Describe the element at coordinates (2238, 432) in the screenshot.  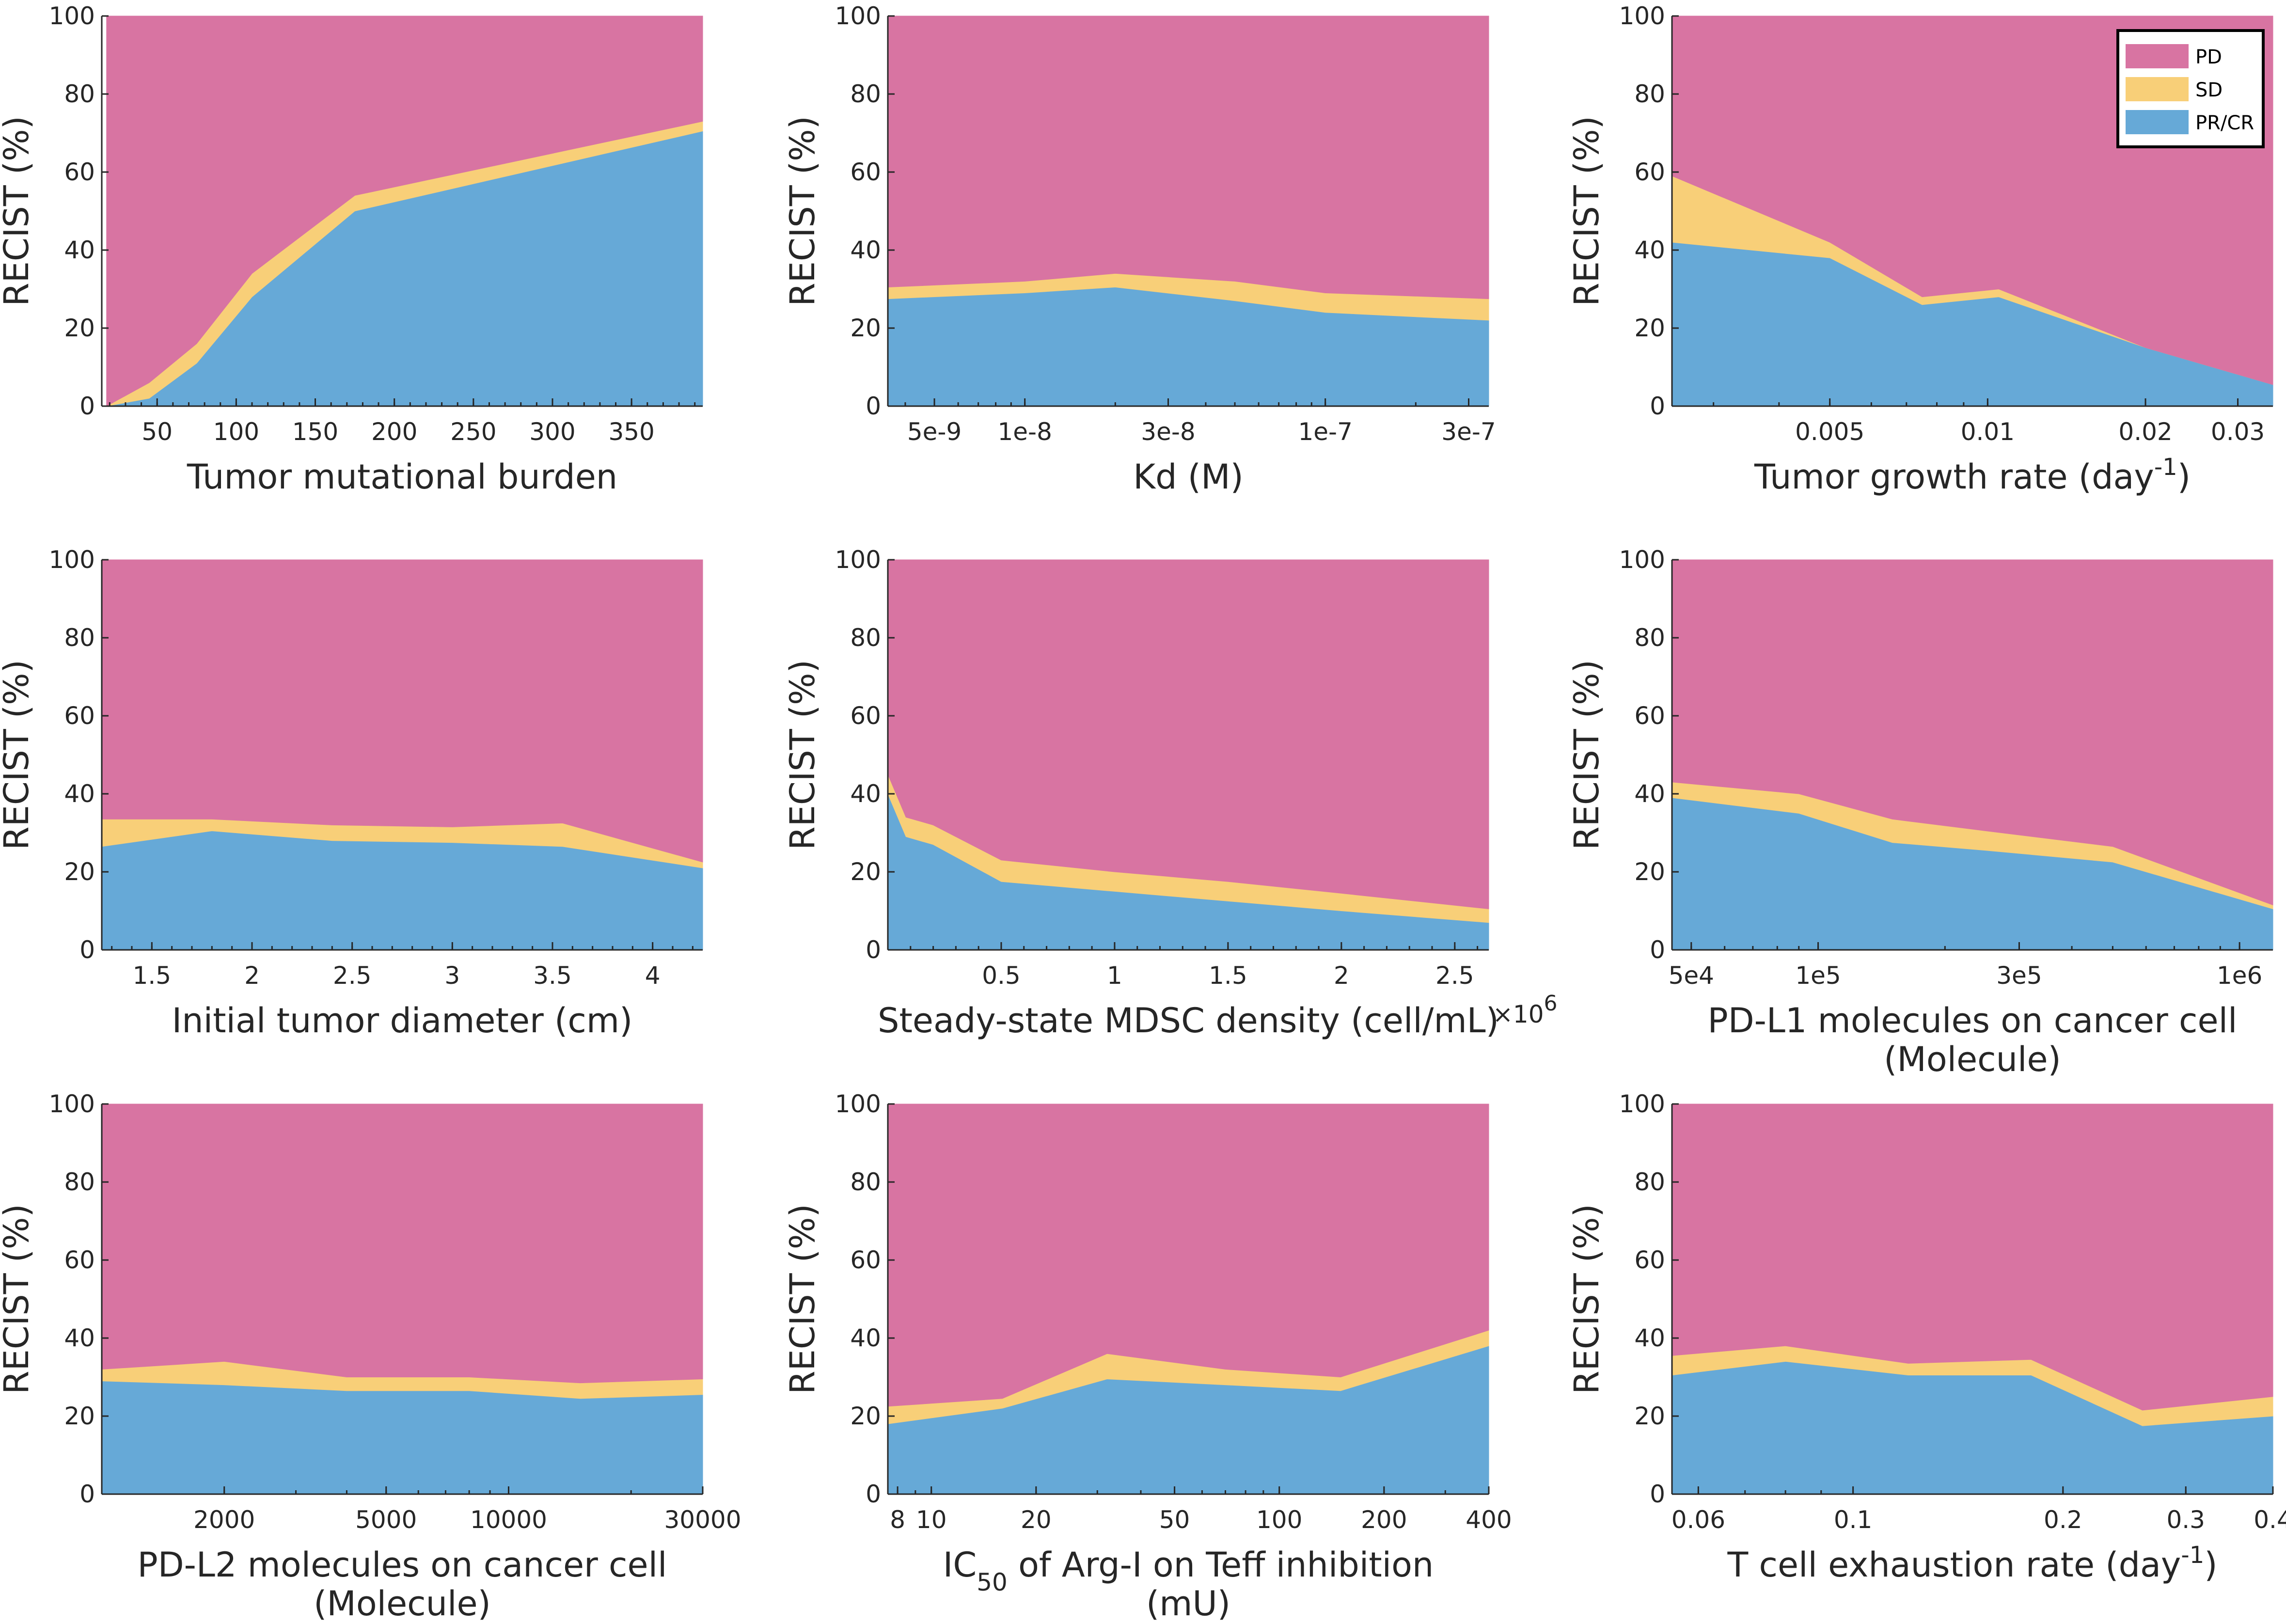
I see `x-tick-label: 0.03` at that location.